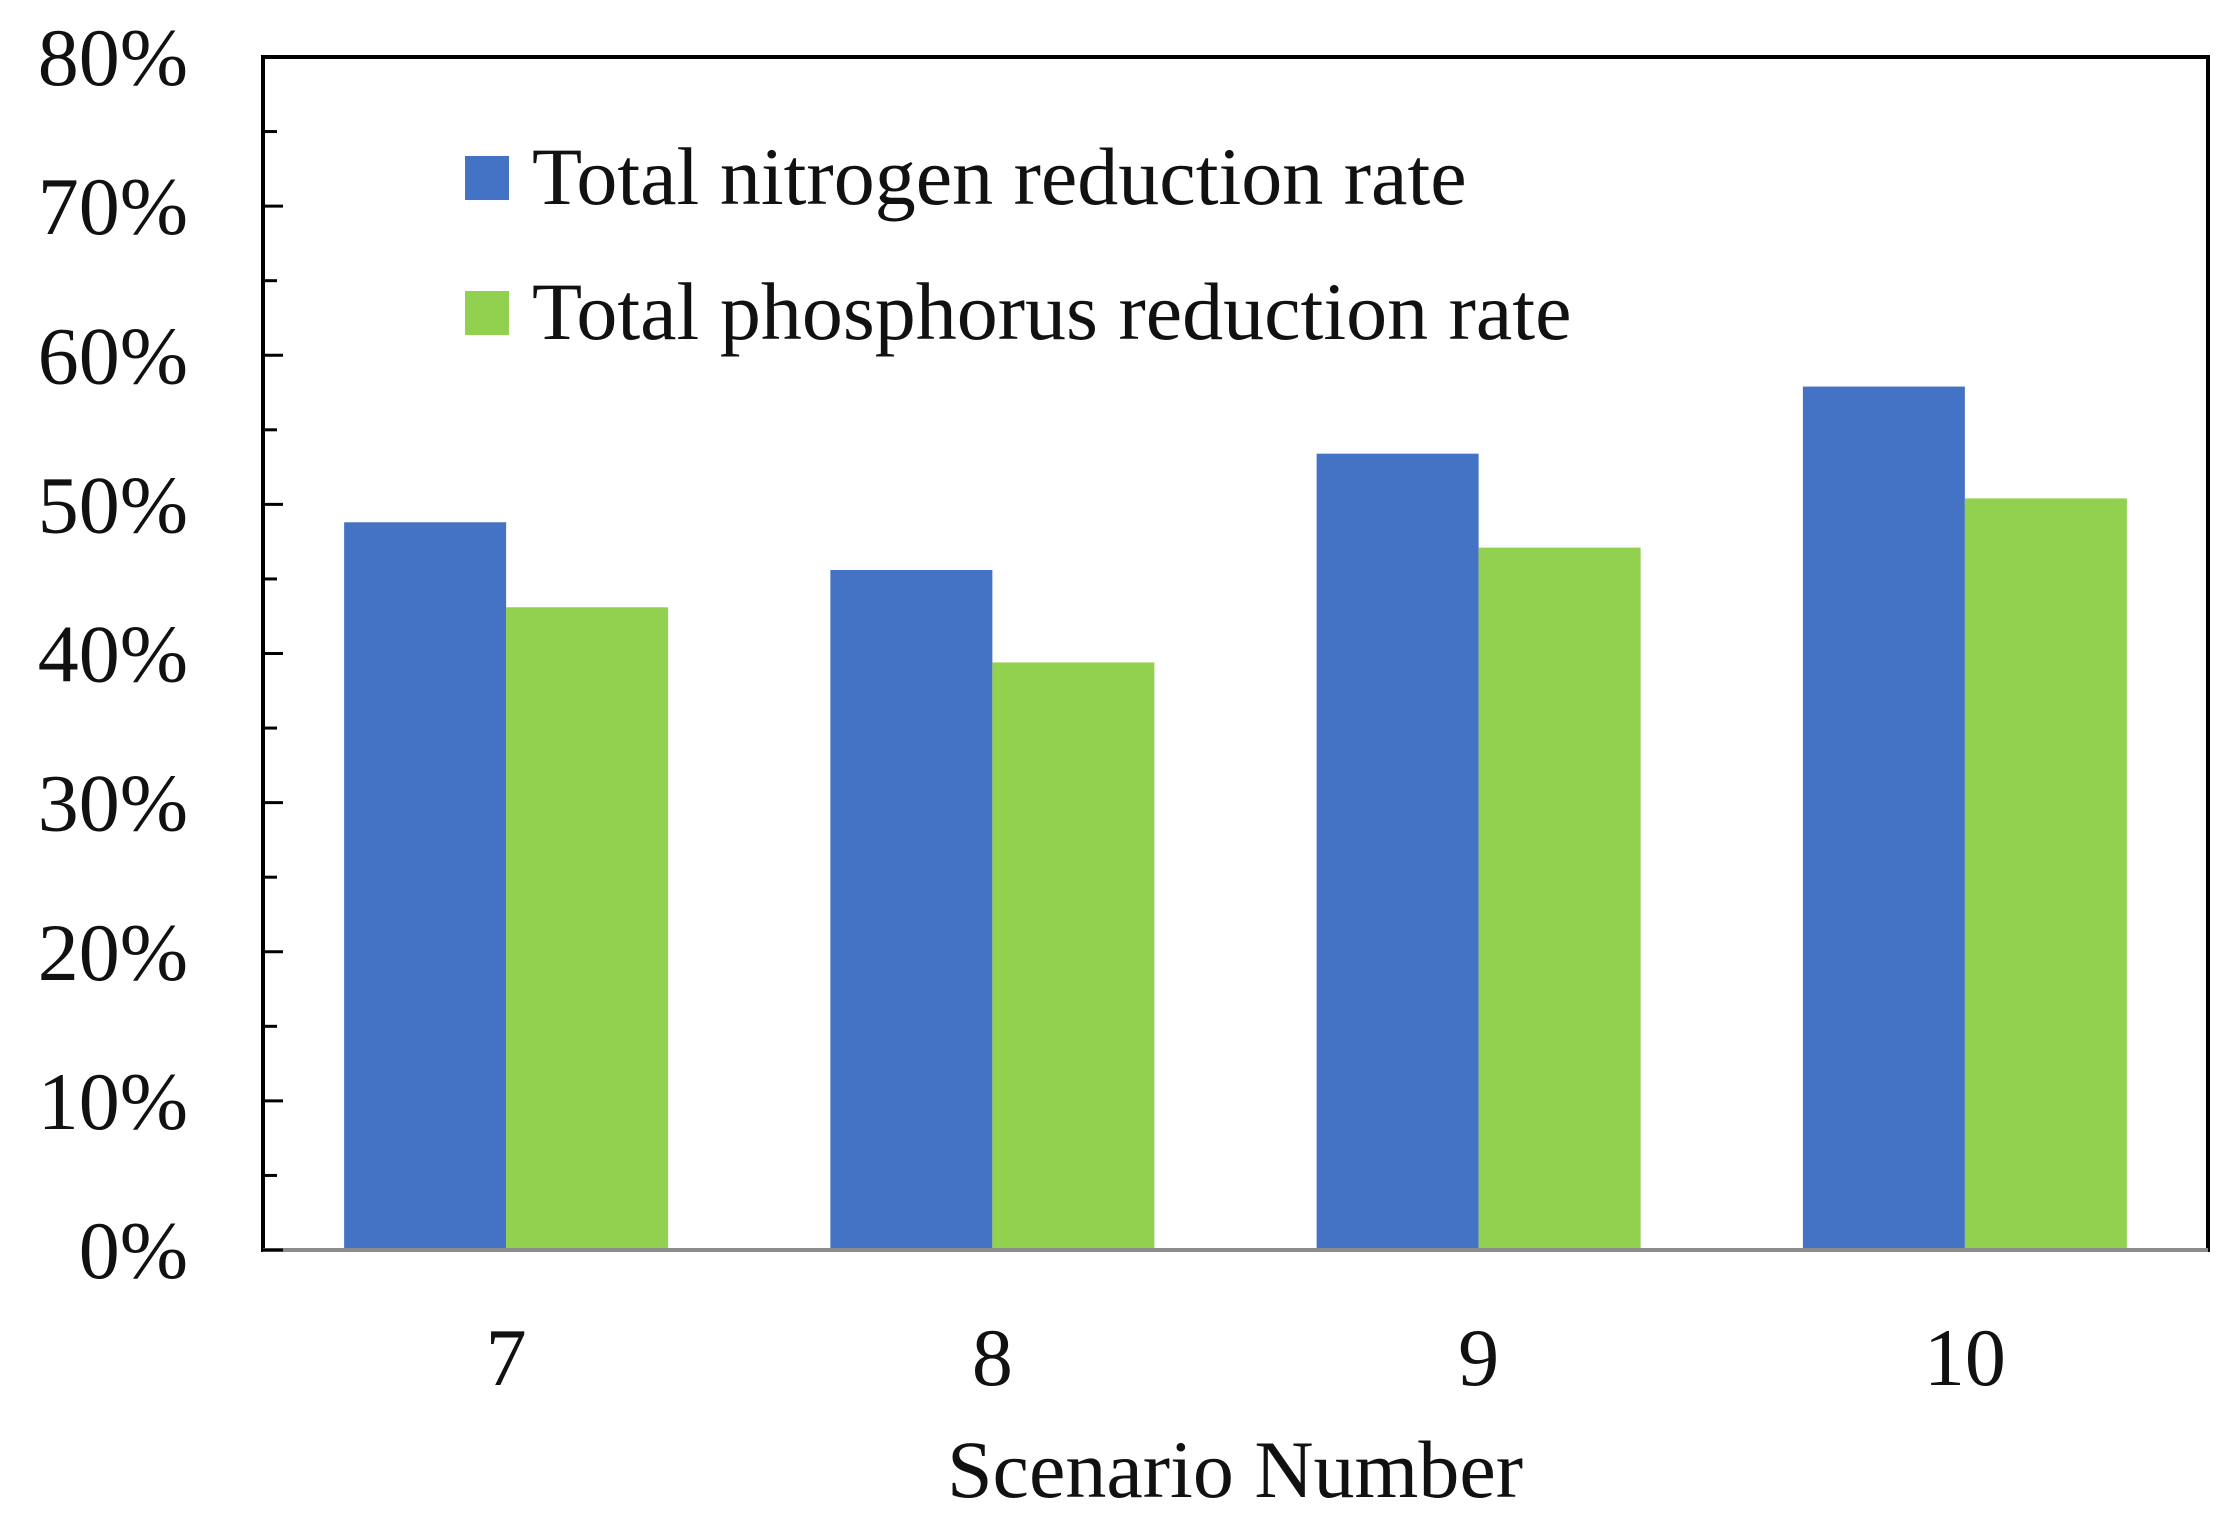 The width and height of the screenshot is (2238, 1538). What do you see at coordinates (1235, 1469) in the screenshot?
I see `x-axis-title: Scenario Number` at bounding box center [1235, 1469].